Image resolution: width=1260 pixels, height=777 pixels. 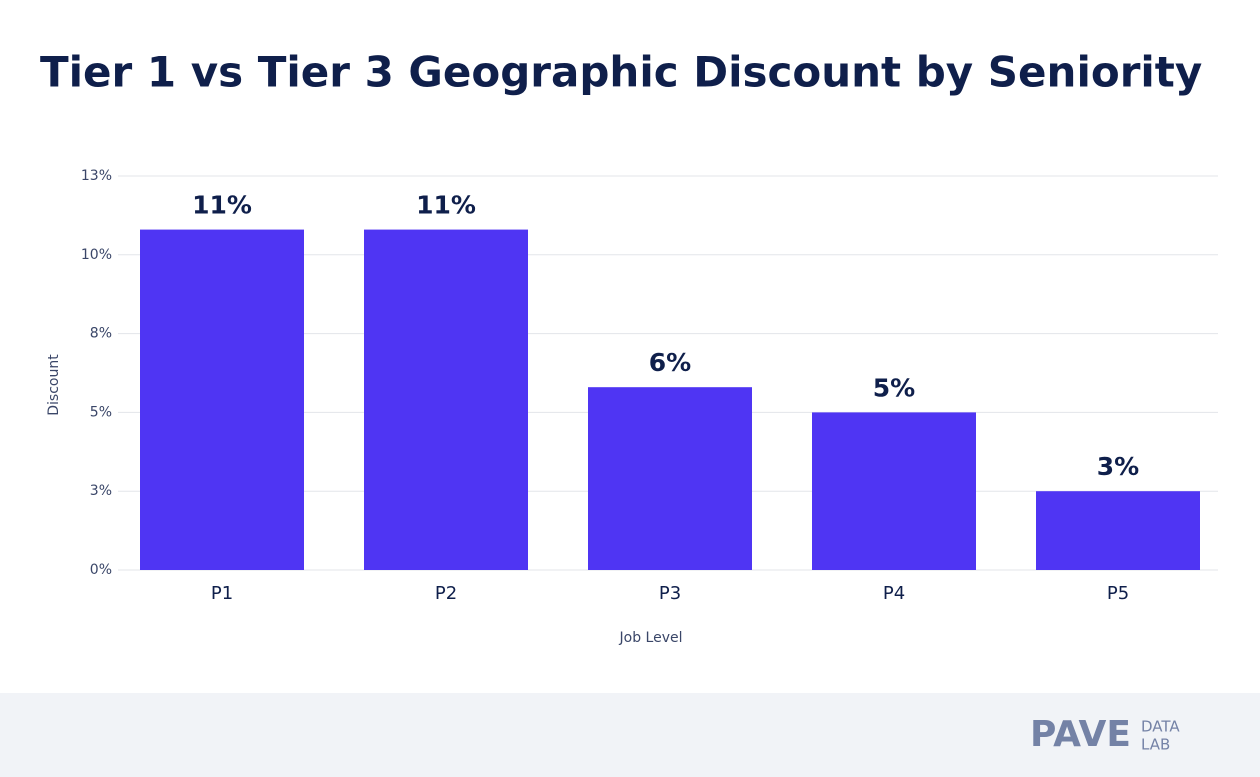 What do you see at coordinates (630, 735) in the screenshot?
I see `footer` at bounding box center [630, 735].